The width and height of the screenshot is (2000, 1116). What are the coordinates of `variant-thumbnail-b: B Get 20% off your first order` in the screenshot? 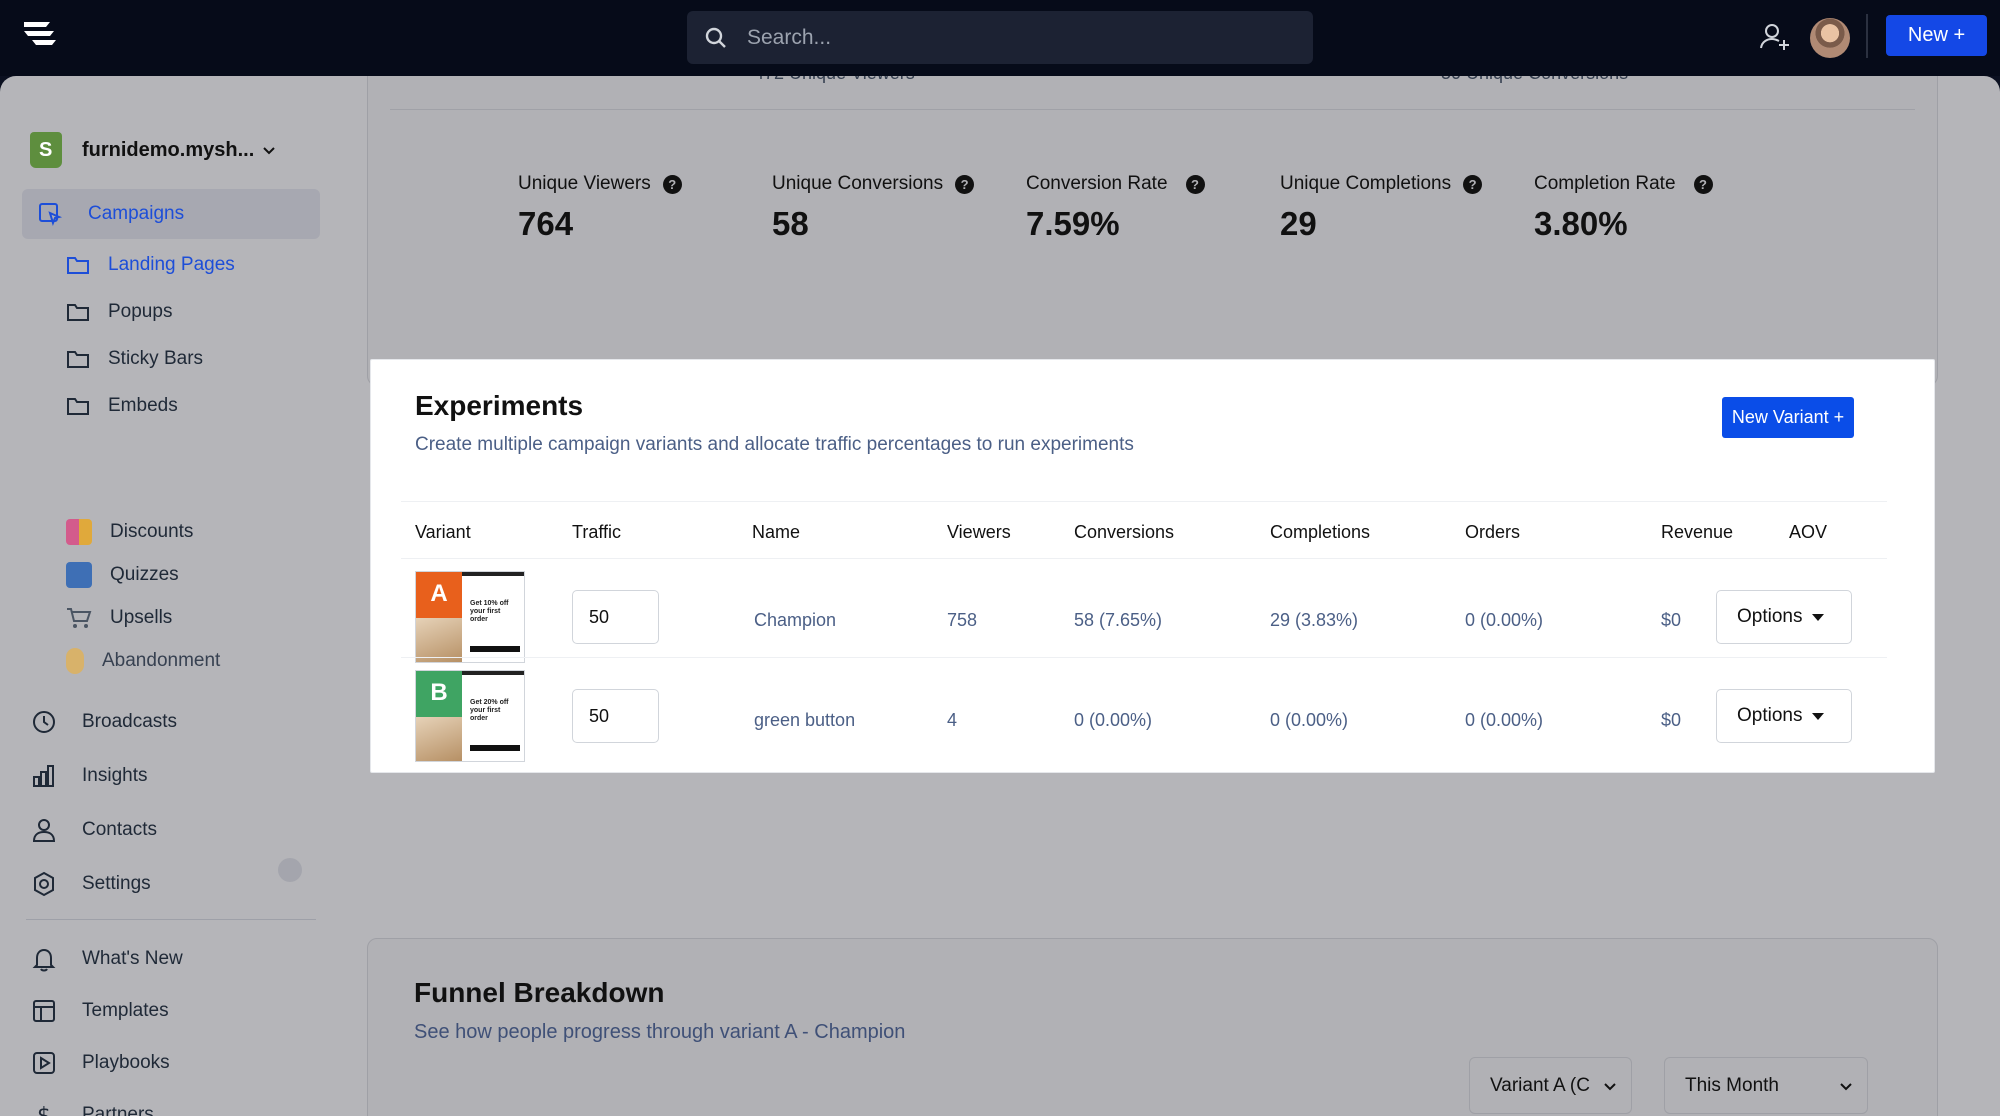 It's located at (470, 716).